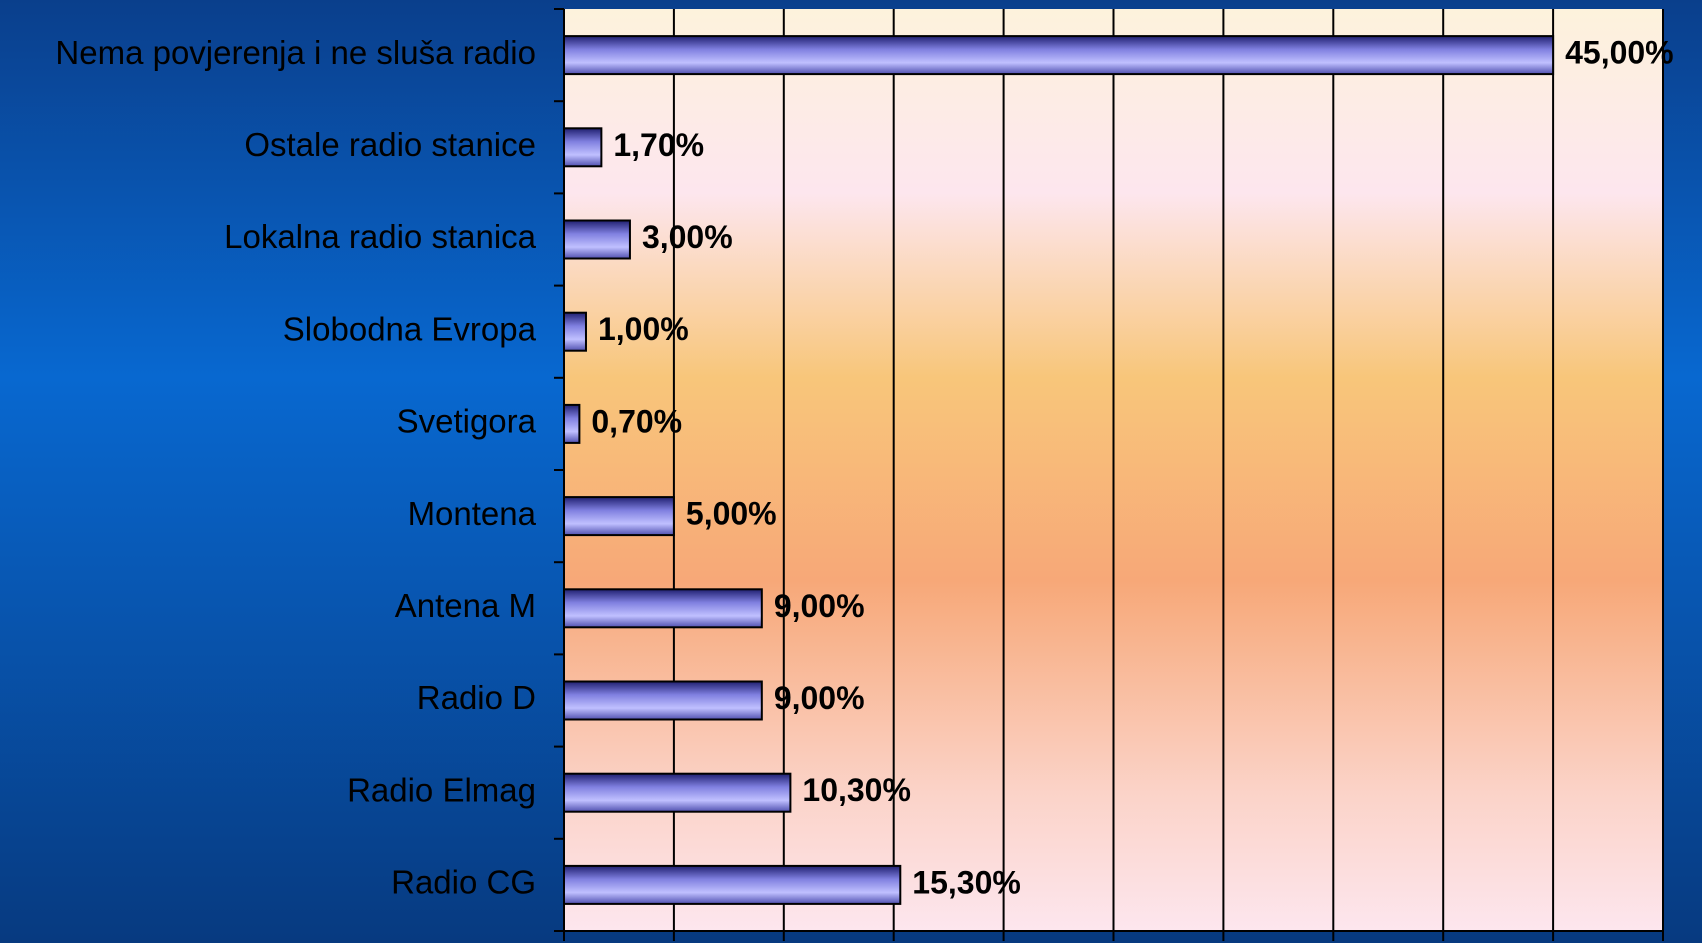 This screenshot has width=1702, height=943. I want to click on data-label: 10,30%, so click(856, 790).